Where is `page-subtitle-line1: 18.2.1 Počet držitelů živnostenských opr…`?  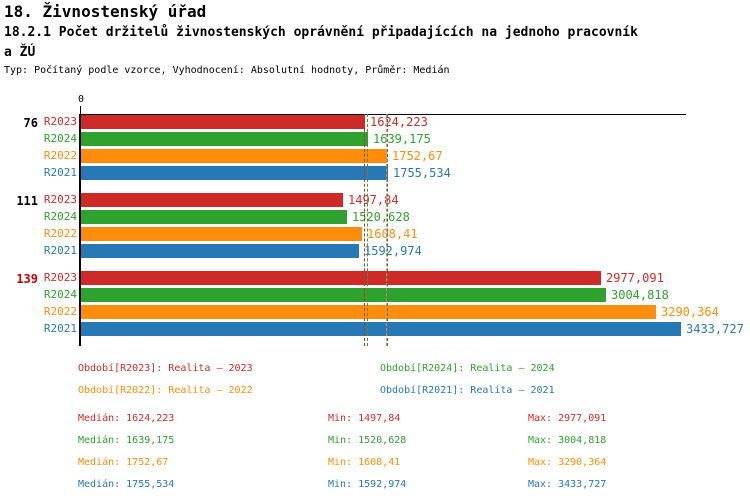
page-subtitle-line1: 18.2.1 Počet držitelů živnostenských opr… is located at coordinates (321, 32).